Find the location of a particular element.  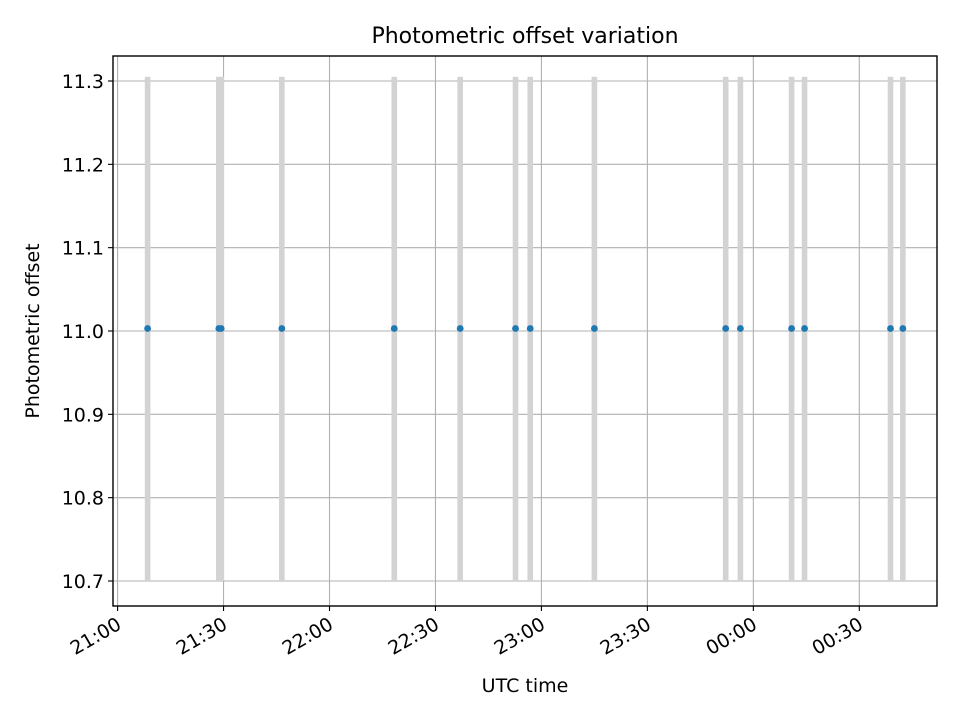

y-tick-label: 11.3 is located at coordinates (83, 82).